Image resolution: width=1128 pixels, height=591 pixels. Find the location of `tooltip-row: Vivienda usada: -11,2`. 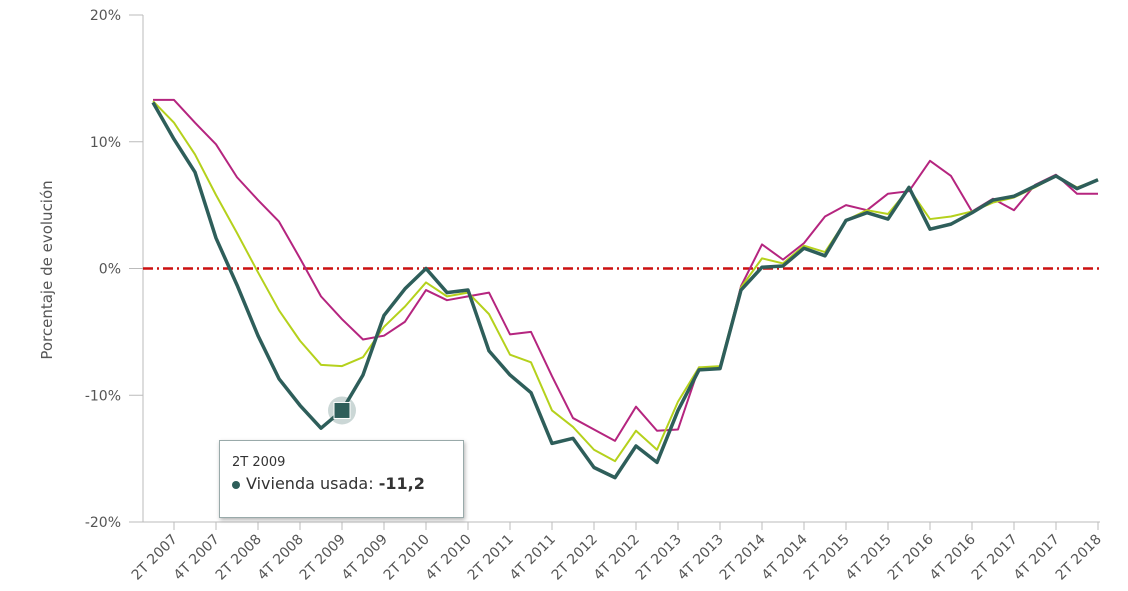

tooltip-row: Vivienda usada: -11,2 is located at coordinates (341, 483).